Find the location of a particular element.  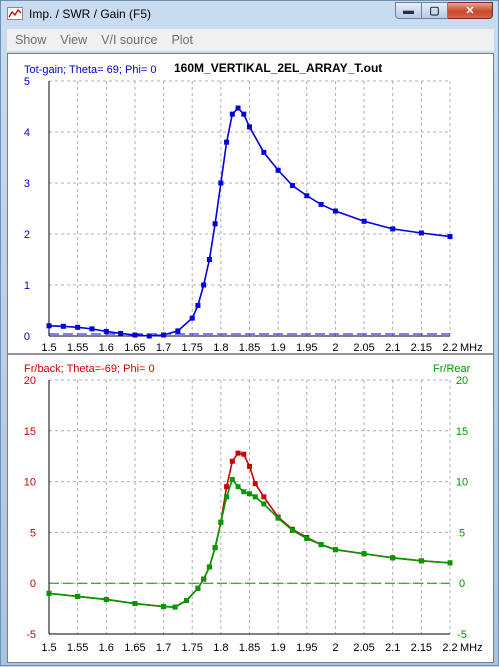

app-chart-icon is located at coordinates (15, 13).